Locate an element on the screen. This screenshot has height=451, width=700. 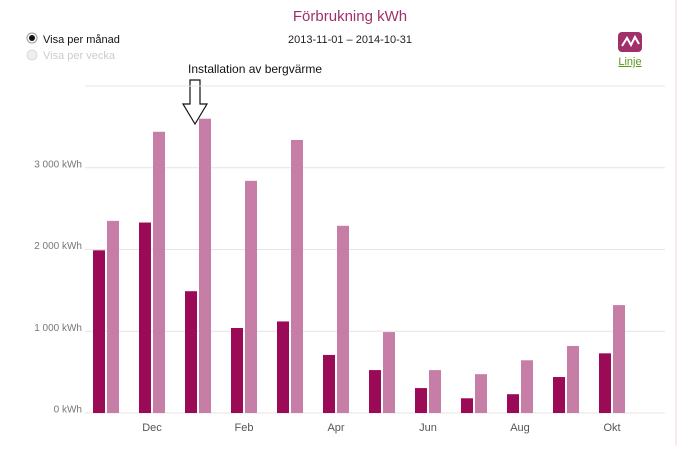
chart-subtitle: 2013-11-01 – 2014-10-31 is located at coordinates (350, 40).